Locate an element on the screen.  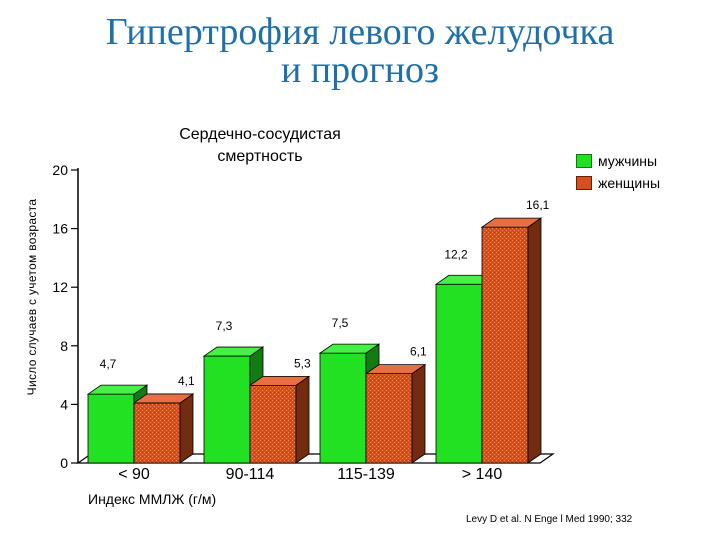
legend-item-women: женщины is located at coordinates (618, 183).